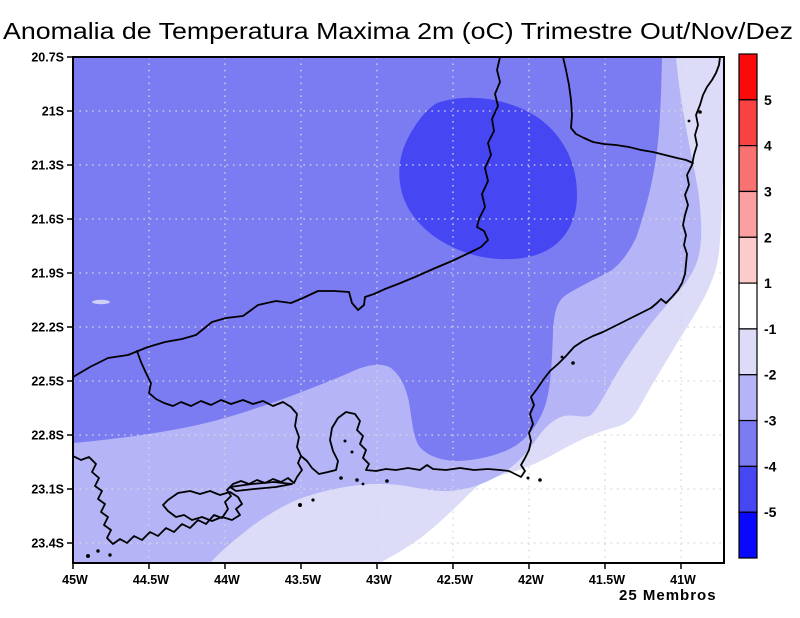 The width and height of the screenshot is (800, 618). I want to click on lon-tick-label: 45W, so click(75, 580).